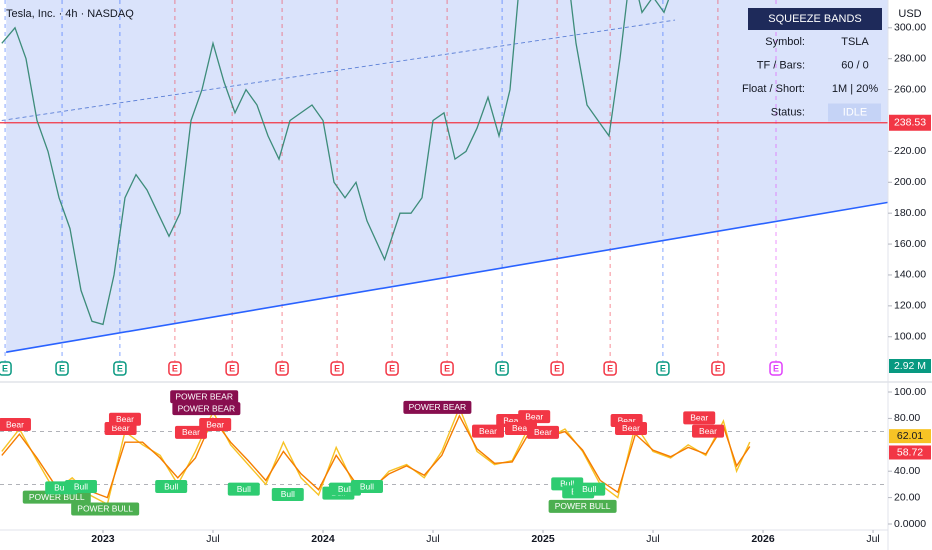 The height and width of the screenshot is (550, 932). What do you see at coordinates (910, 89) in the screenshot?
I see `y-tick-label: 260.00` at bounding box center [910, 89].